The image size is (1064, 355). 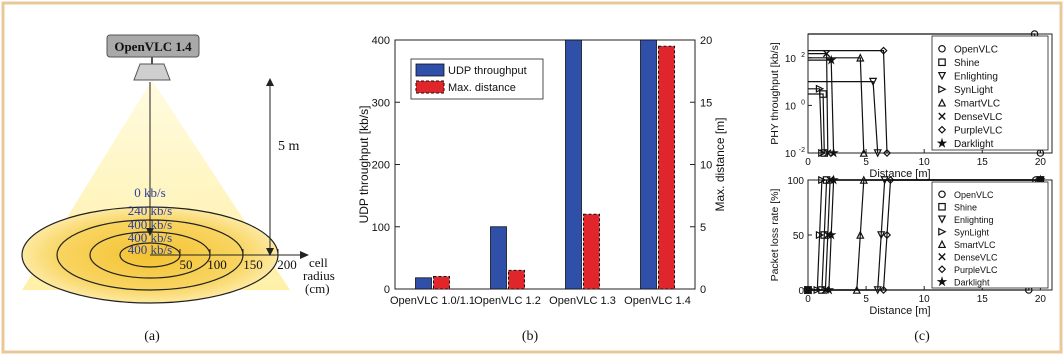 I want to click on x-tick-label: OpenVLC 1.0/1.1, so click(x=432, y=301).